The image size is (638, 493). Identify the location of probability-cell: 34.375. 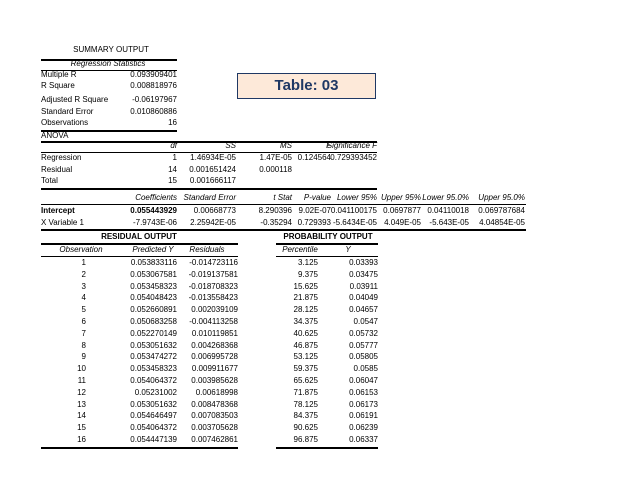
(305, 321).